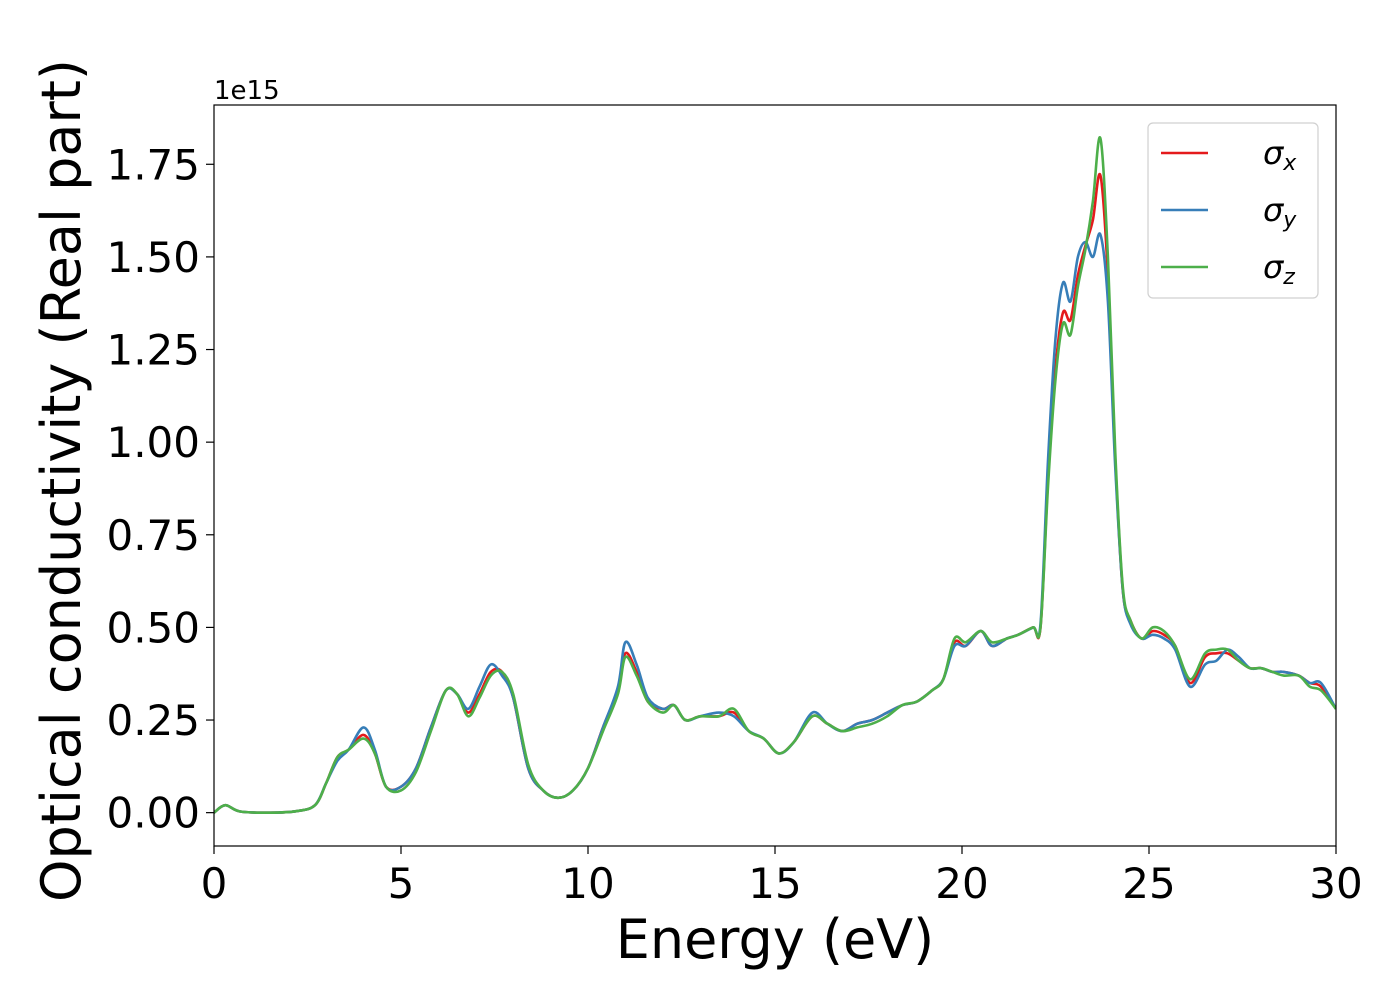 Image resolution: width=1400 pixels, height=1000 pixels. Describe the element at coordinates (160, 489) in the screenshot. I see `y-axis-ticks: 0.00 0.25 0.50 0.75 1.00 1.25 1.50 1.75` at that location.